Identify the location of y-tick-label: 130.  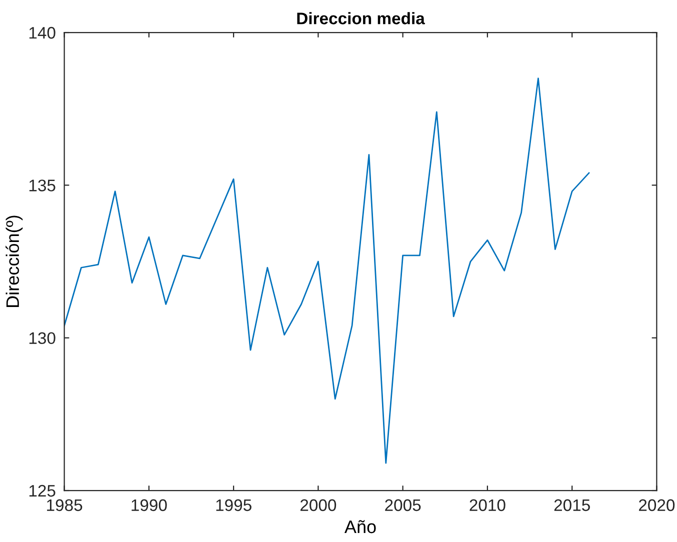
(42, 338).